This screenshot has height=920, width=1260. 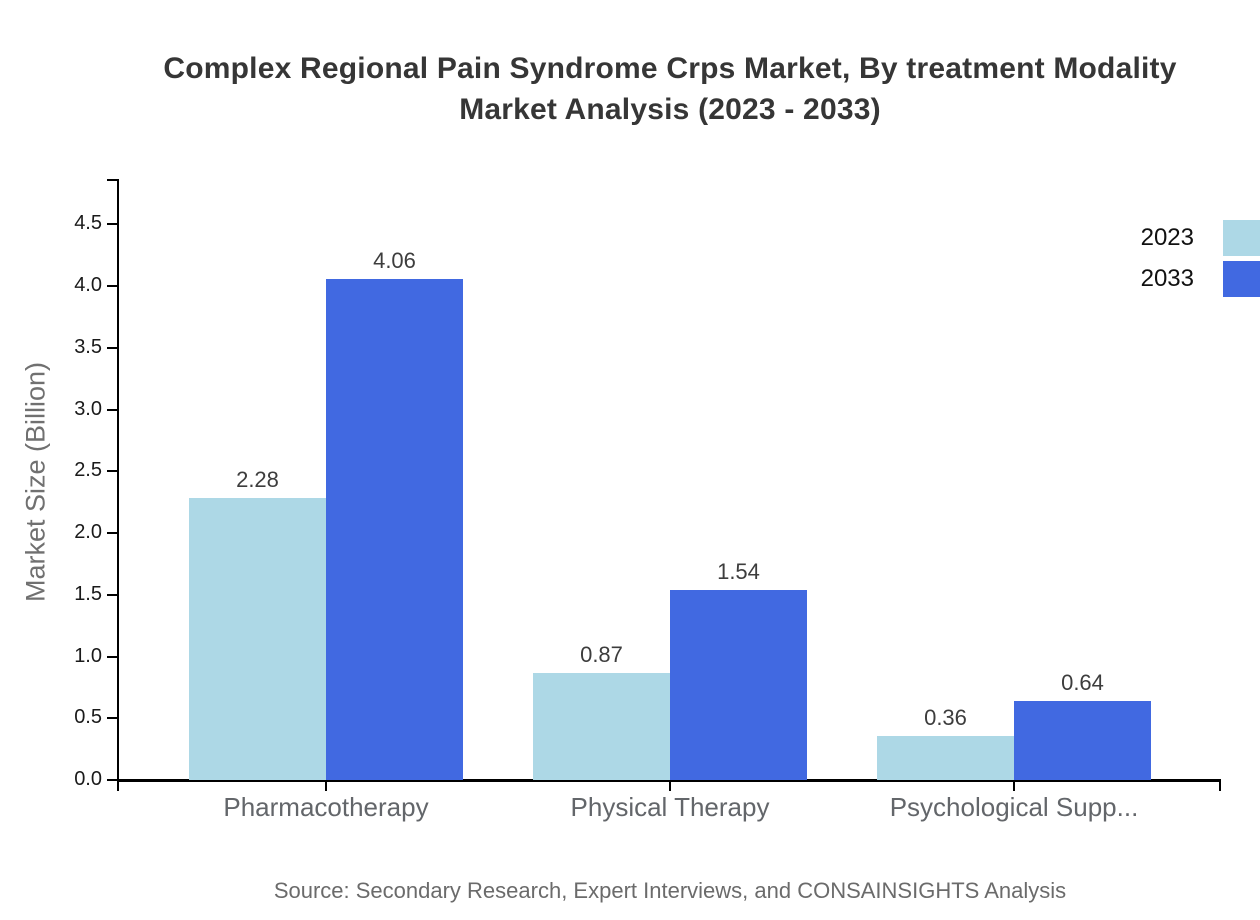 What do you see at coordinates (1167, 278) in the screenshot?
I see `legend-label-2033: 2033` at bounding box center [1167, 278].